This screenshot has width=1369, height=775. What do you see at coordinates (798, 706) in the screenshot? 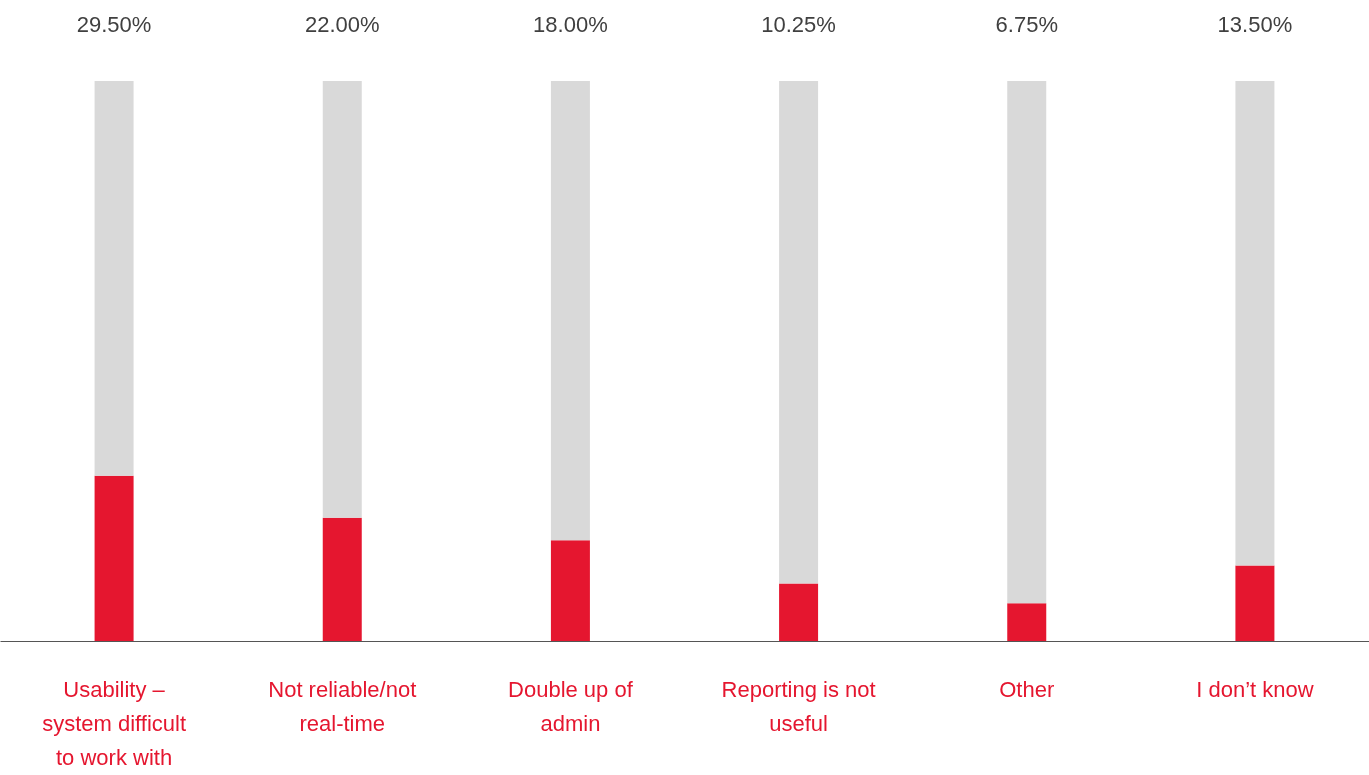
I see `x-tick-label: Reporting is not useful` at bounding box center [798, 706].